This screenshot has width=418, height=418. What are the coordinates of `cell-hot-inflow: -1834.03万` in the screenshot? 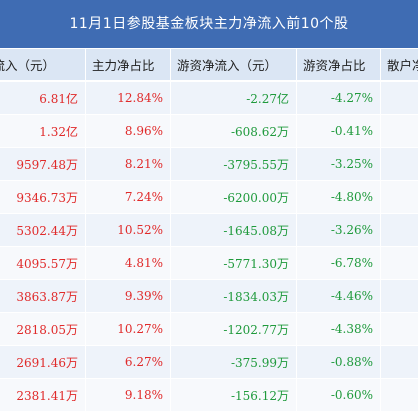 It's located at (234, 296).